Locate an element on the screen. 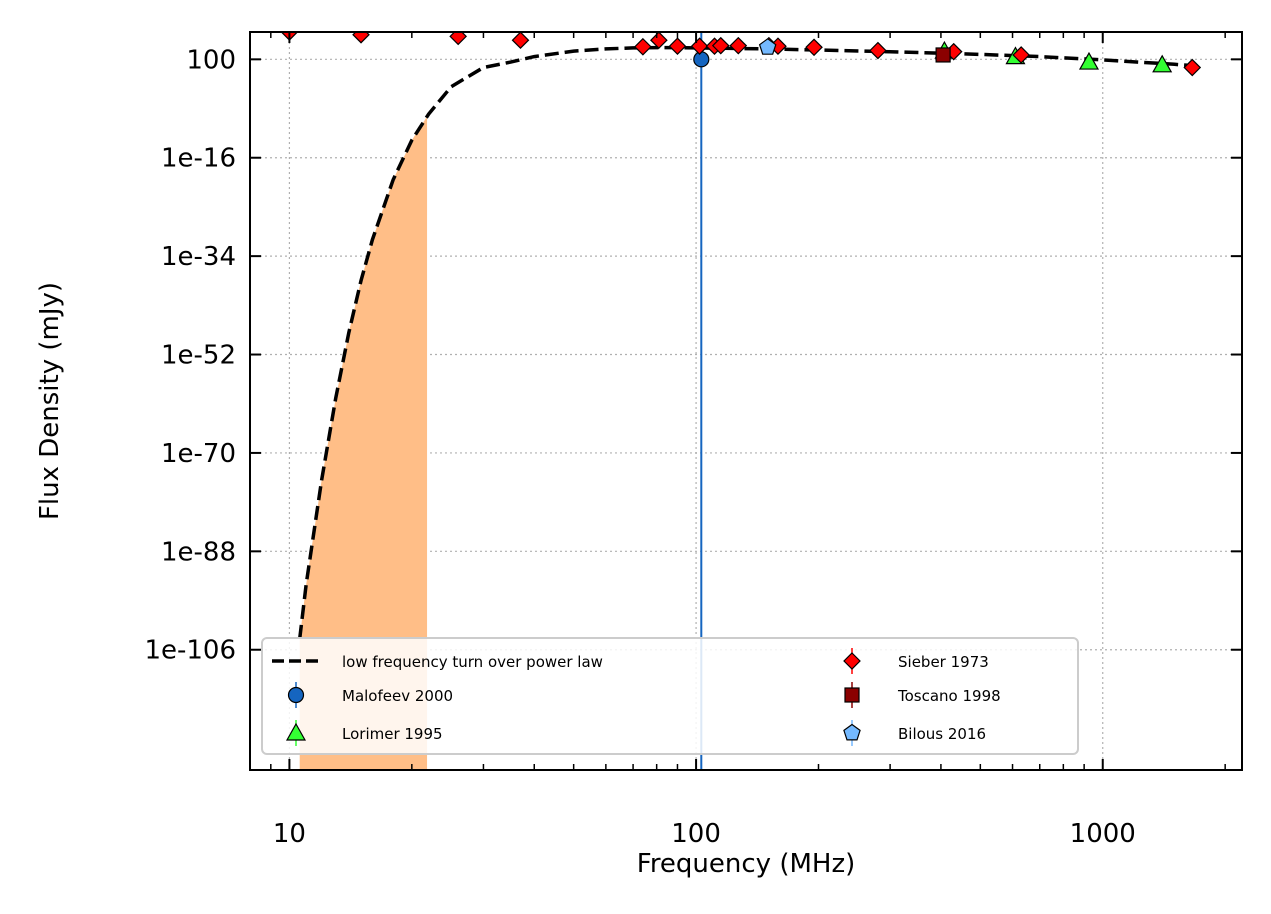 This screenshot has height=914, width=1271. legend-label-toscano-1998: Toscano 1998 is located at coordinates (949, 696).